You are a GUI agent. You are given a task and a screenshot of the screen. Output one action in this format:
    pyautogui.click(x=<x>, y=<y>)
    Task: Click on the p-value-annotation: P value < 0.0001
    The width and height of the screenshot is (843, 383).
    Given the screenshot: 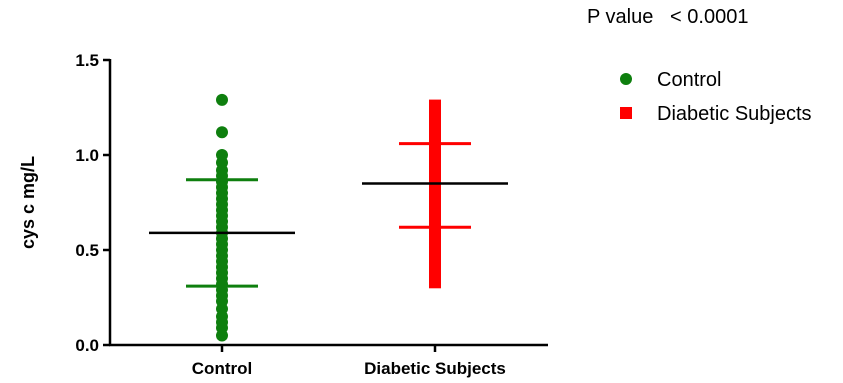 What is the action you would take?
    pyautogui.click(x=667, y=17)
    